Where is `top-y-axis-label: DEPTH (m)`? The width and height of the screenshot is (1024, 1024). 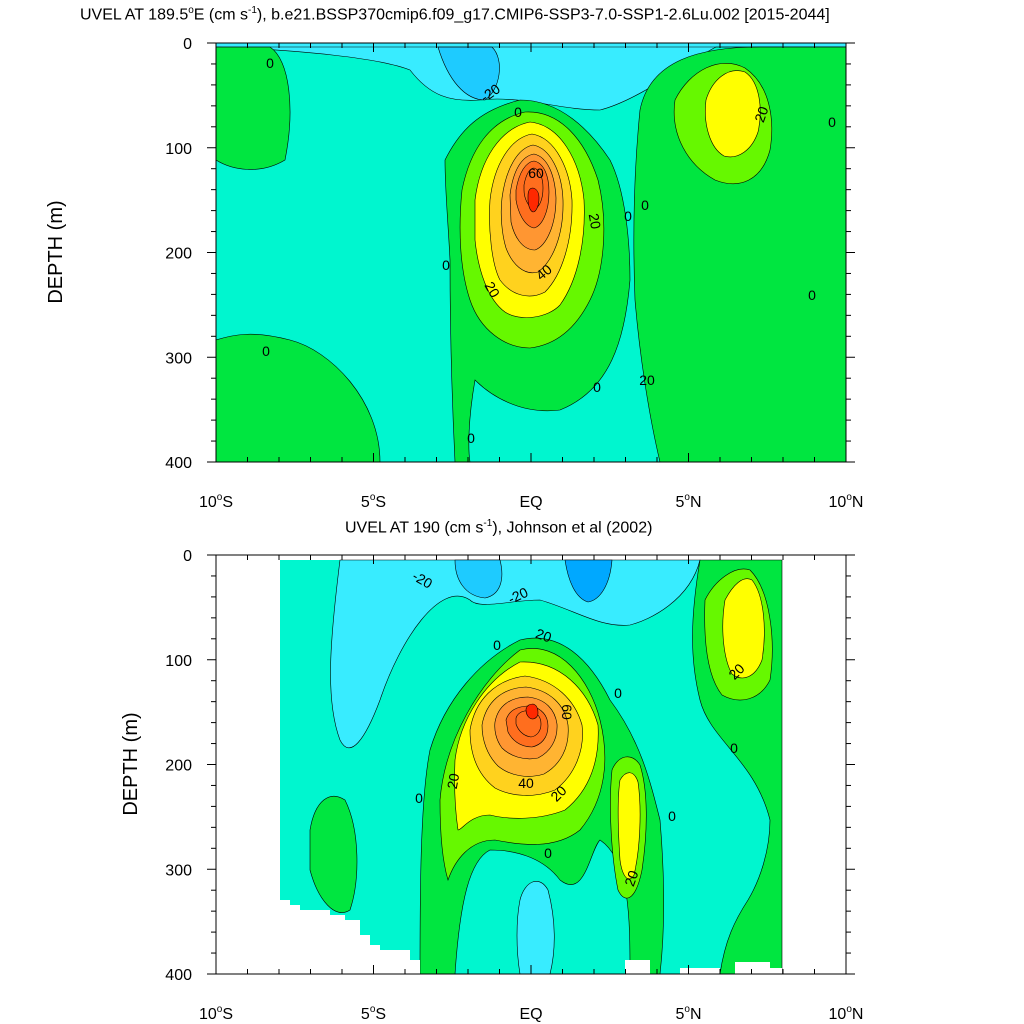
top-y-axis-label: DEPTH (m) is located at coordinates (56, 251).